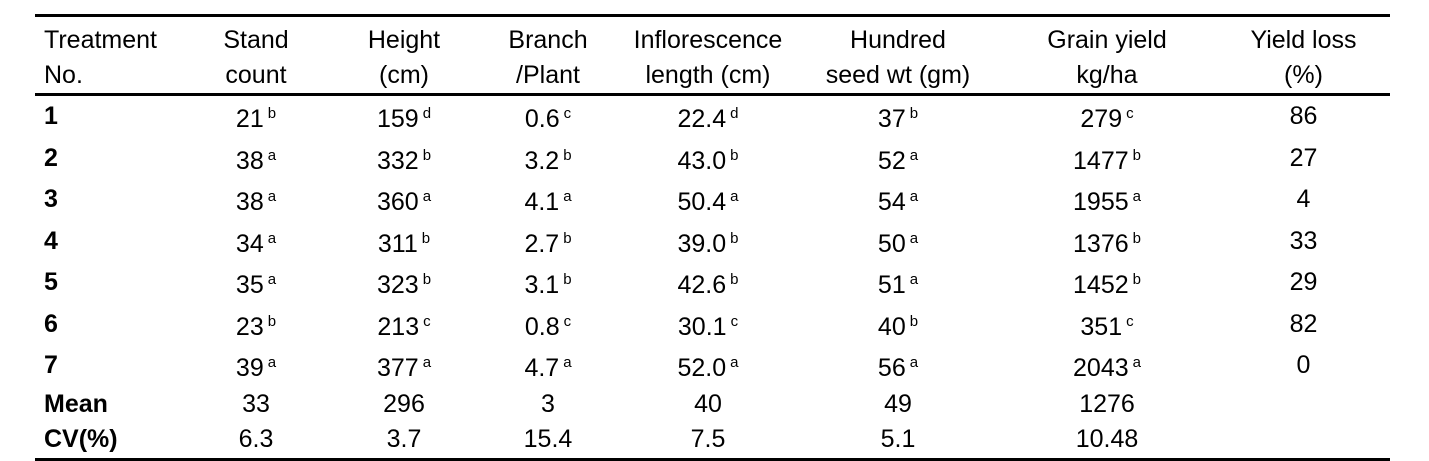 The height and width of the screenshot is (461, 1429). I want to click on table-cell: 4, so click(1303, 200).